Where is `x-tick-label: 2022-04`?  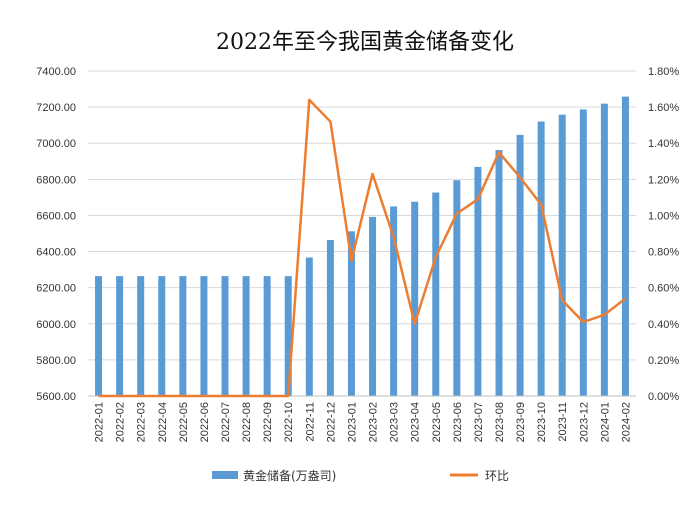
x-tick-label: 2022-04 is located at coordinates (163, 422).